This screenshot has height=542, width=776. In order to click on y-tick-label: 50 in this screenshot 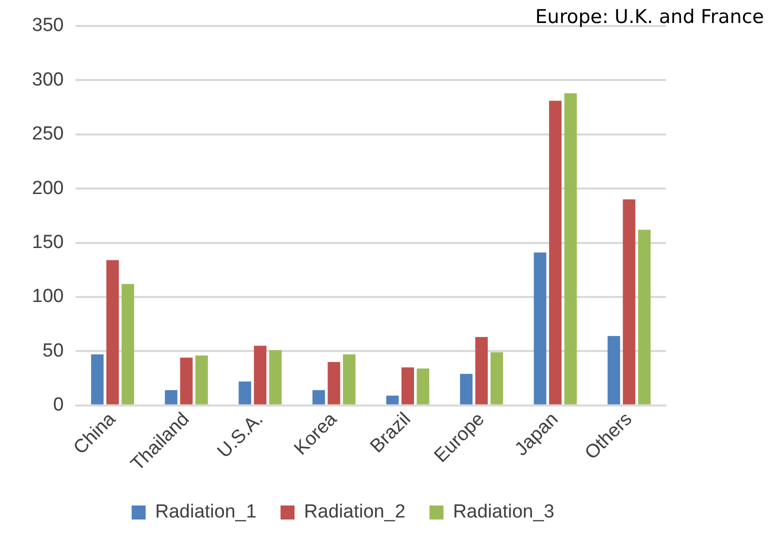, I will do `click(53, 351)`.